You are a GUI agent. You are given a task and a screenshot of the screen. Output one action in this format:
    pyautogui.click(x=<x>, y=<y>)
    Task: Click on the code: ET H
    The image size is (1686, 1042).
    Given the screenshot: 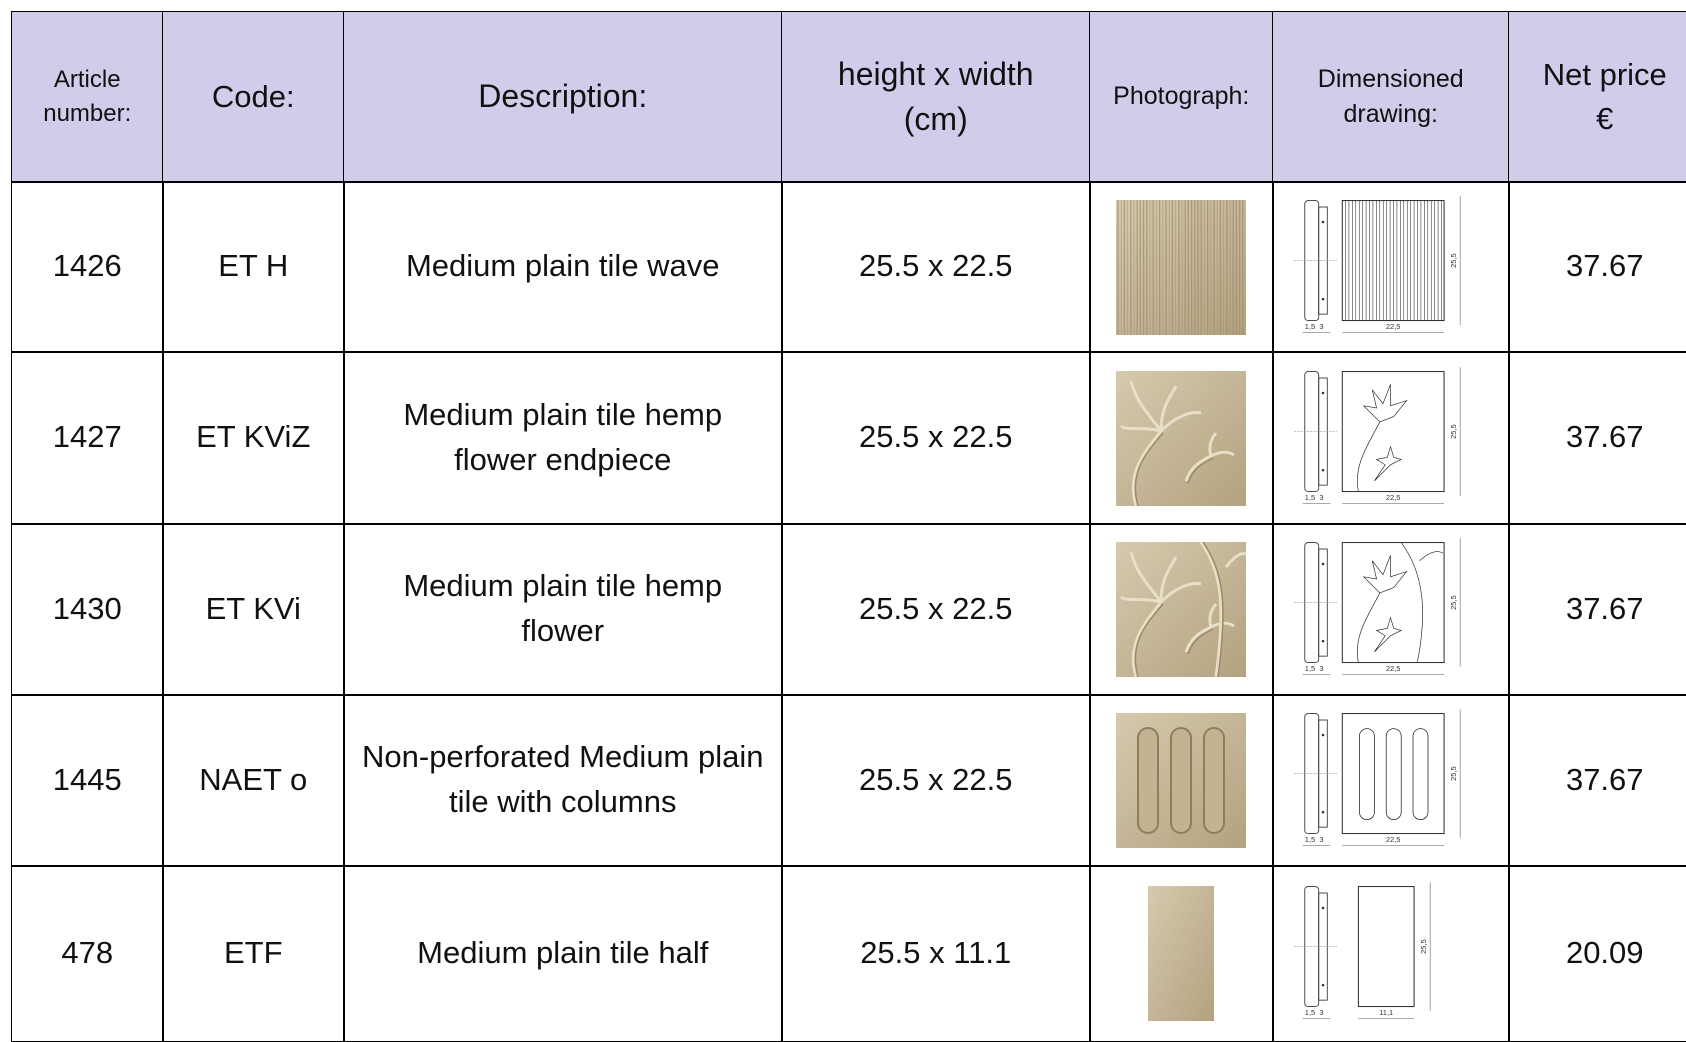 What is the action you would take?
    pyautogui.click(x=253, y=266)
    